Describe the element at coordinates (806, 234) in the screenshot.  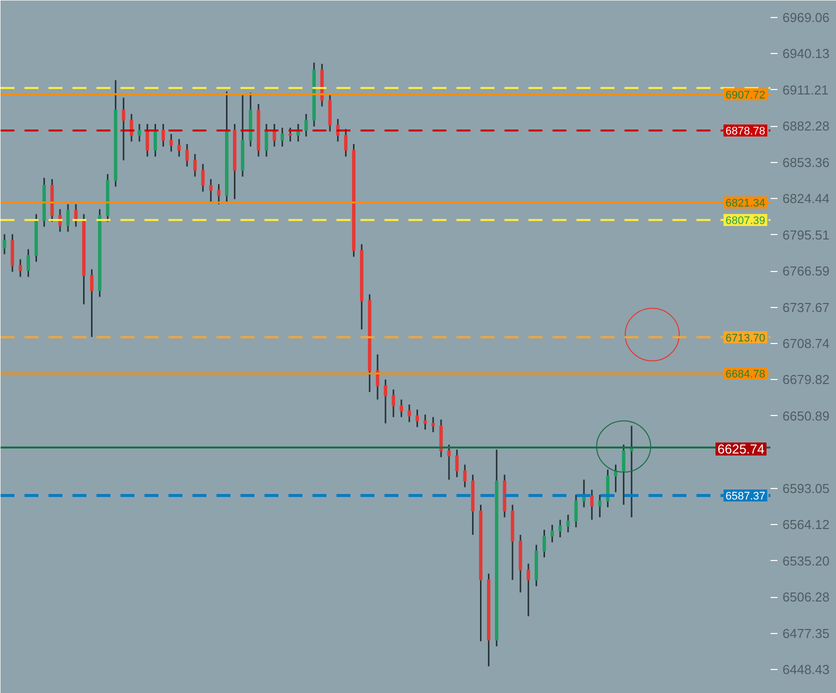
I see `y-tick-label: 6795.51` at that location.